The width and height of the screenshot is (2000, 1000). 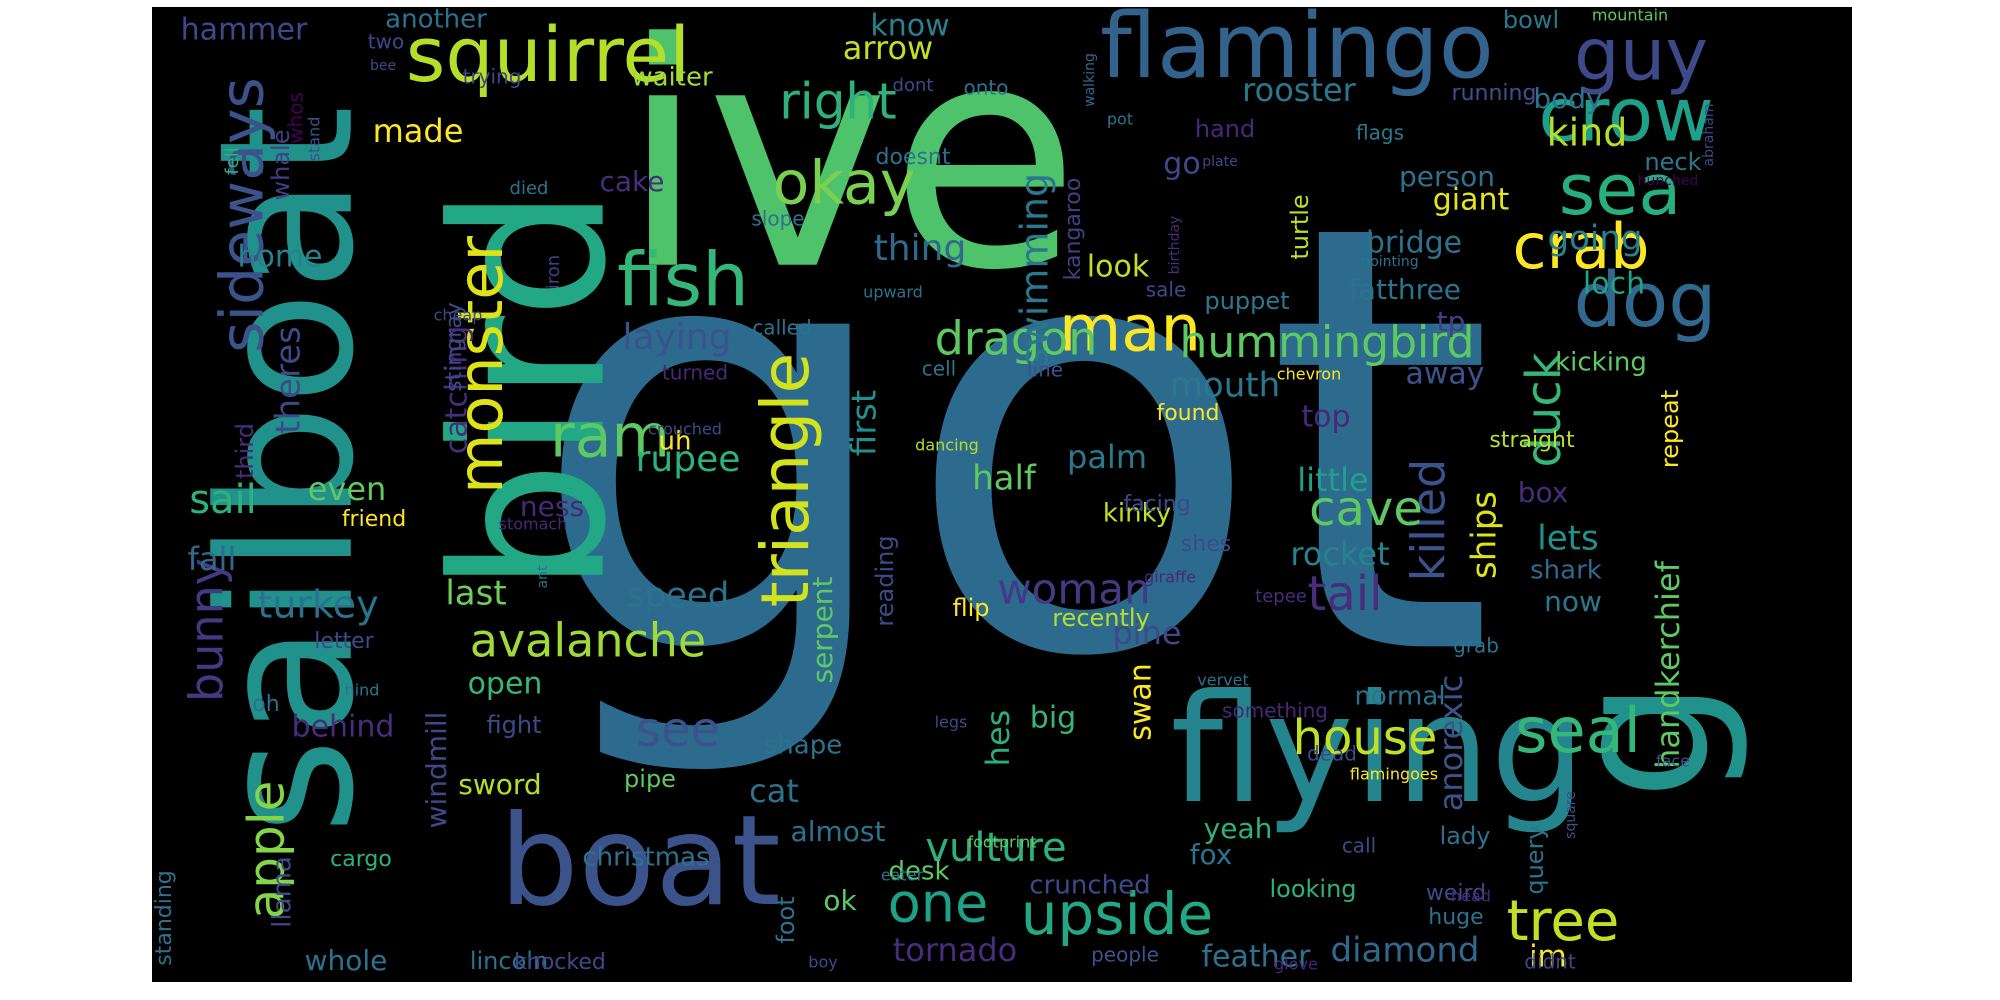 I want to click on word-cargo: cargo, so click(x=361, y=859).